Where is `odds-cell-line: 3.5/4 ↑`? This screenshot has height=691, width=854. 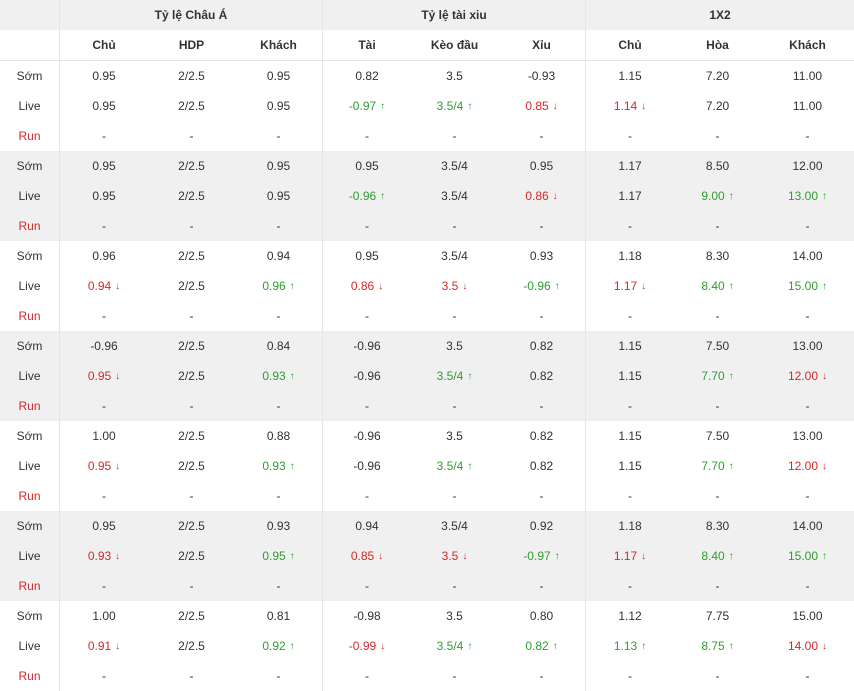
odds-cell-line: 3.5/4 ↑ is located at coordinates (454, 646).